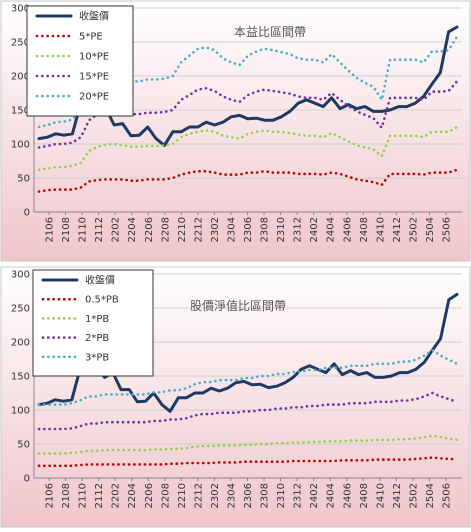 The width and height of the screenshot is (471, 532). I want to click on legend-label-4: 3*PB, so click(97, 357).